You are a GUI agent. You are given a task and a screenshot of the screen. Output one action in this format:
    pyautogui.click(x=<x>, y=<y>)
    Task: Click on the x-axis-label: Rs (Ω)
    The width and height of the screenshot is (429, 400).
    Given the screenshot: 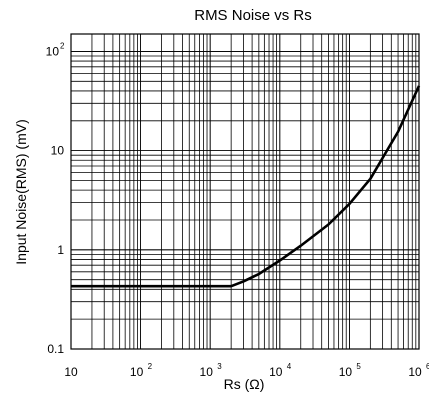 What is the action you would take?
    pyautogui.click(x=244, y=384)
    